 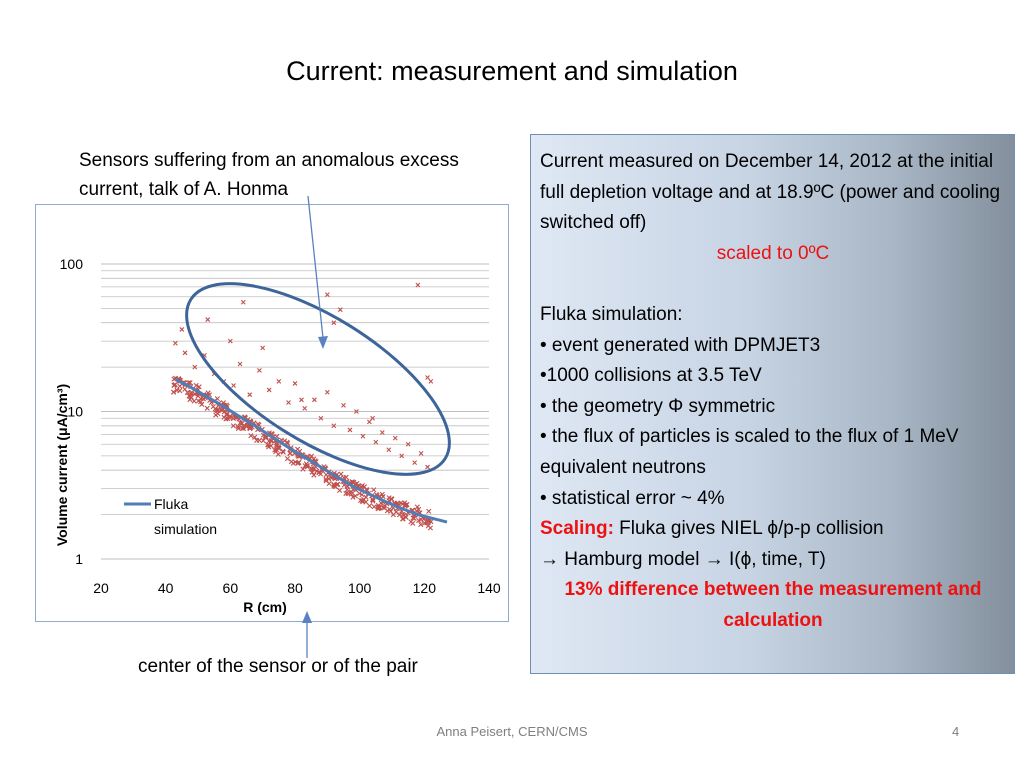 What do you see at coordinates (72, 264) in the screenshot?
I see `y-tick-label: 100` at bounding box center [72, 264].